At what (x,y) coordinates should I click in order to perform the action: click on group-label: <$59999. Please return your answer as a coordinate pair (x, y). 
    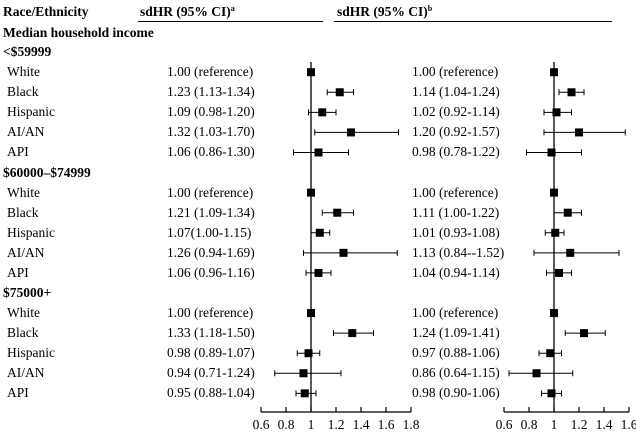
    Looking at the image, I should click on (27, 52).